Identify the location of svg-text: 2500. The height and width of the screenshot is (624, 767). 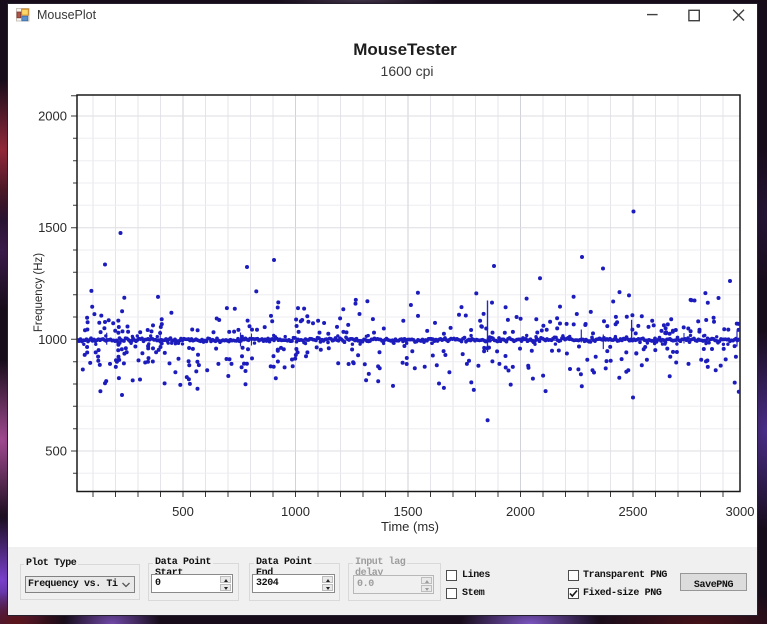
(633, 511).